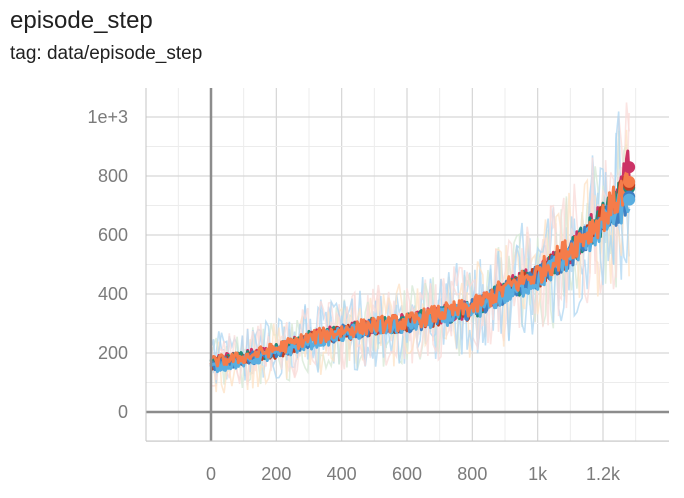  What do you see at coordinates (538, 474) in the screenshot?
I see `x-tick-label: 1k` at bounding box center [538, 474].